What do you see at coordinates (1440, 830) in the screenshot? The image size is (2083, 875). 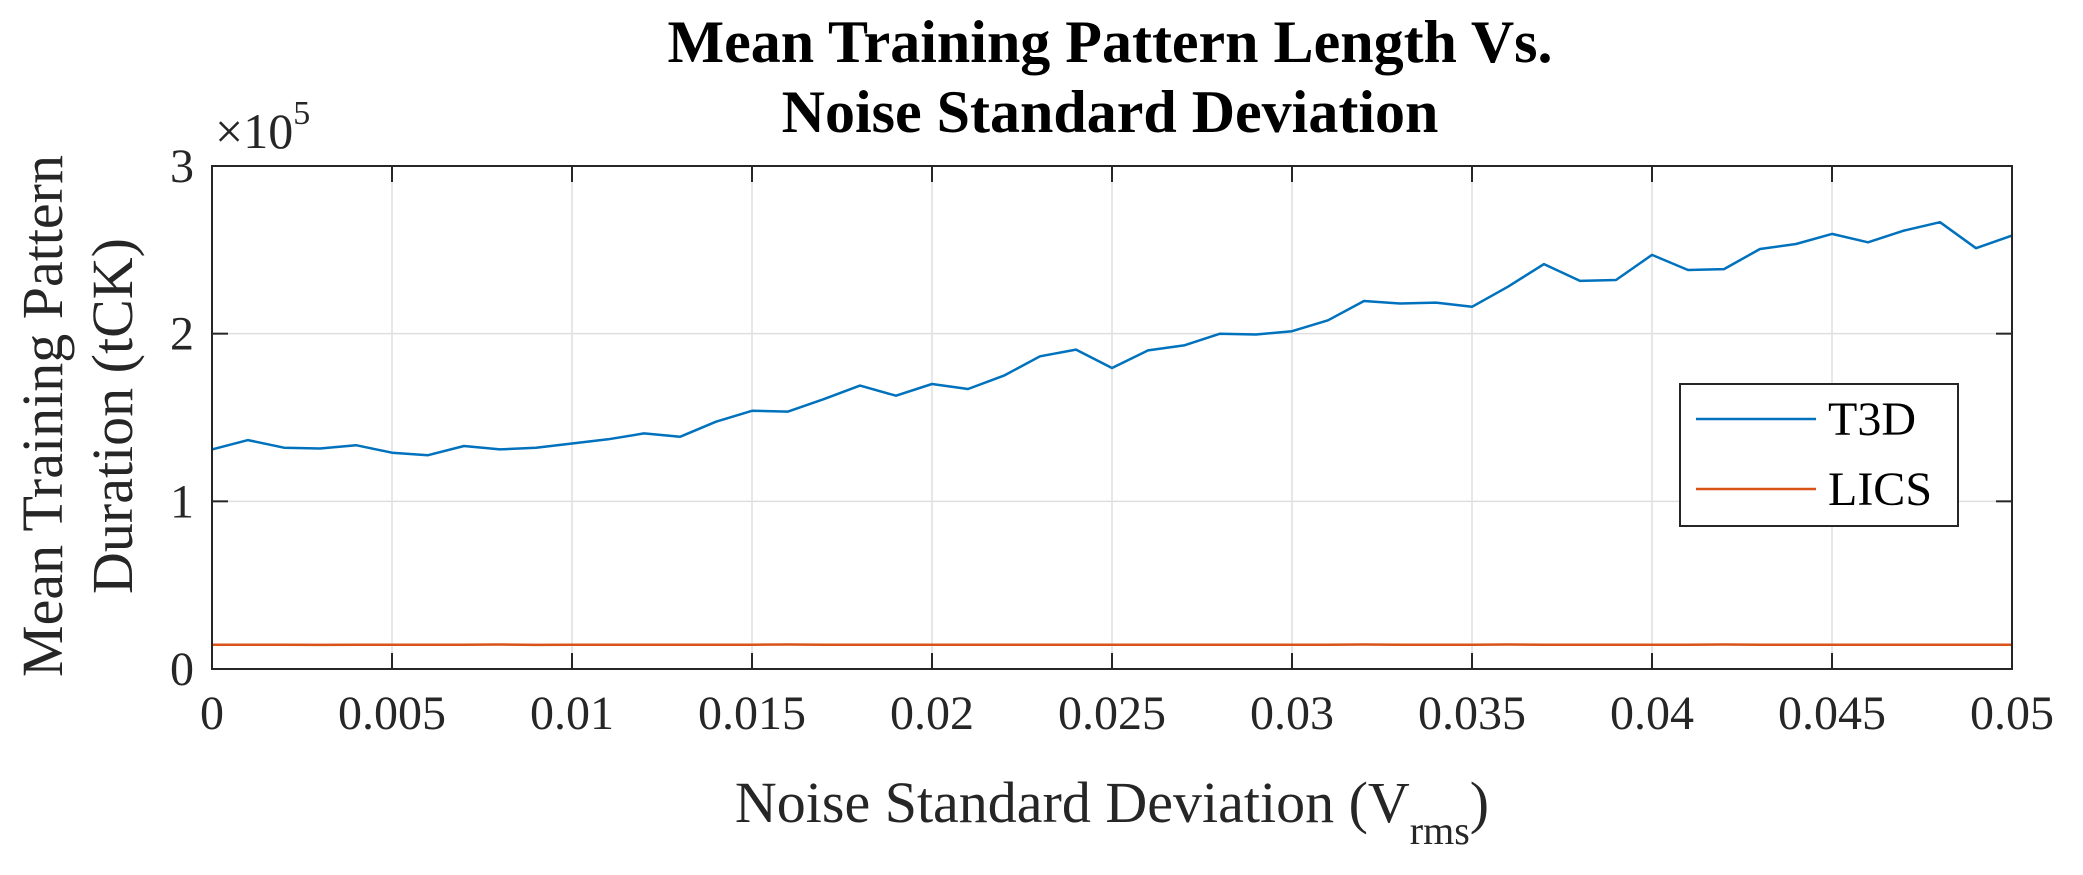 I see `x-axis-label-subscript: rms` at bounding box center [1440, 830].